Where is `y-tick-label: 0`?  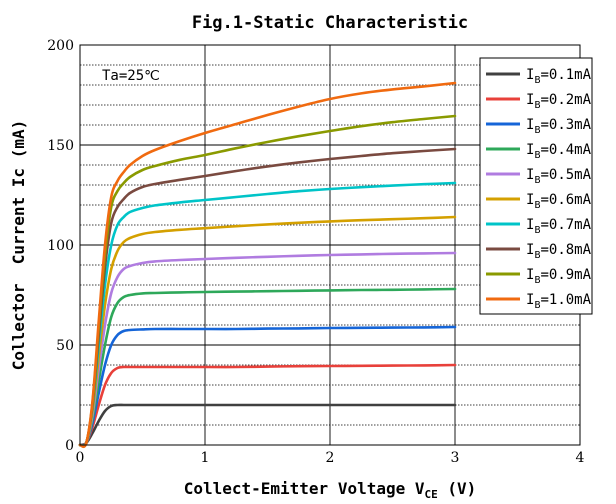
y-tick-label: 0 is located at coordinates (69, 446).